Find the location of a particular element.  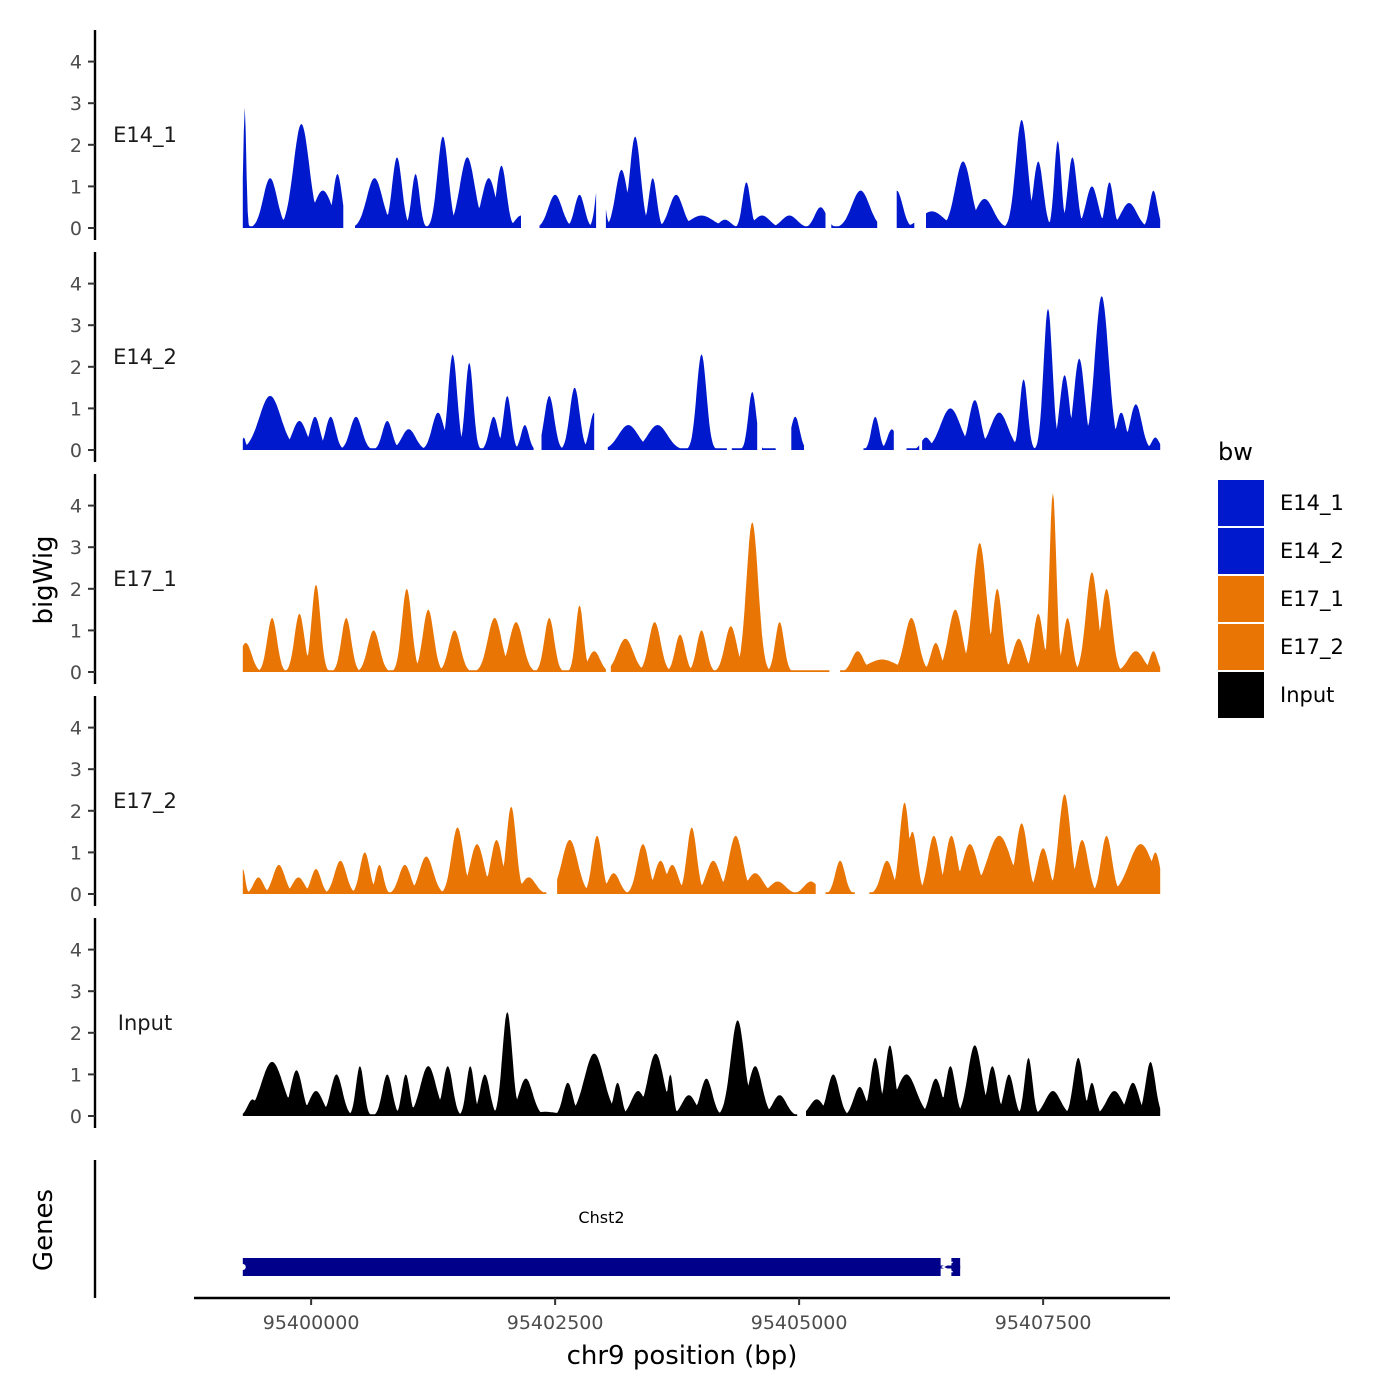

track-label: Input is located at coordinates (145, 1023).